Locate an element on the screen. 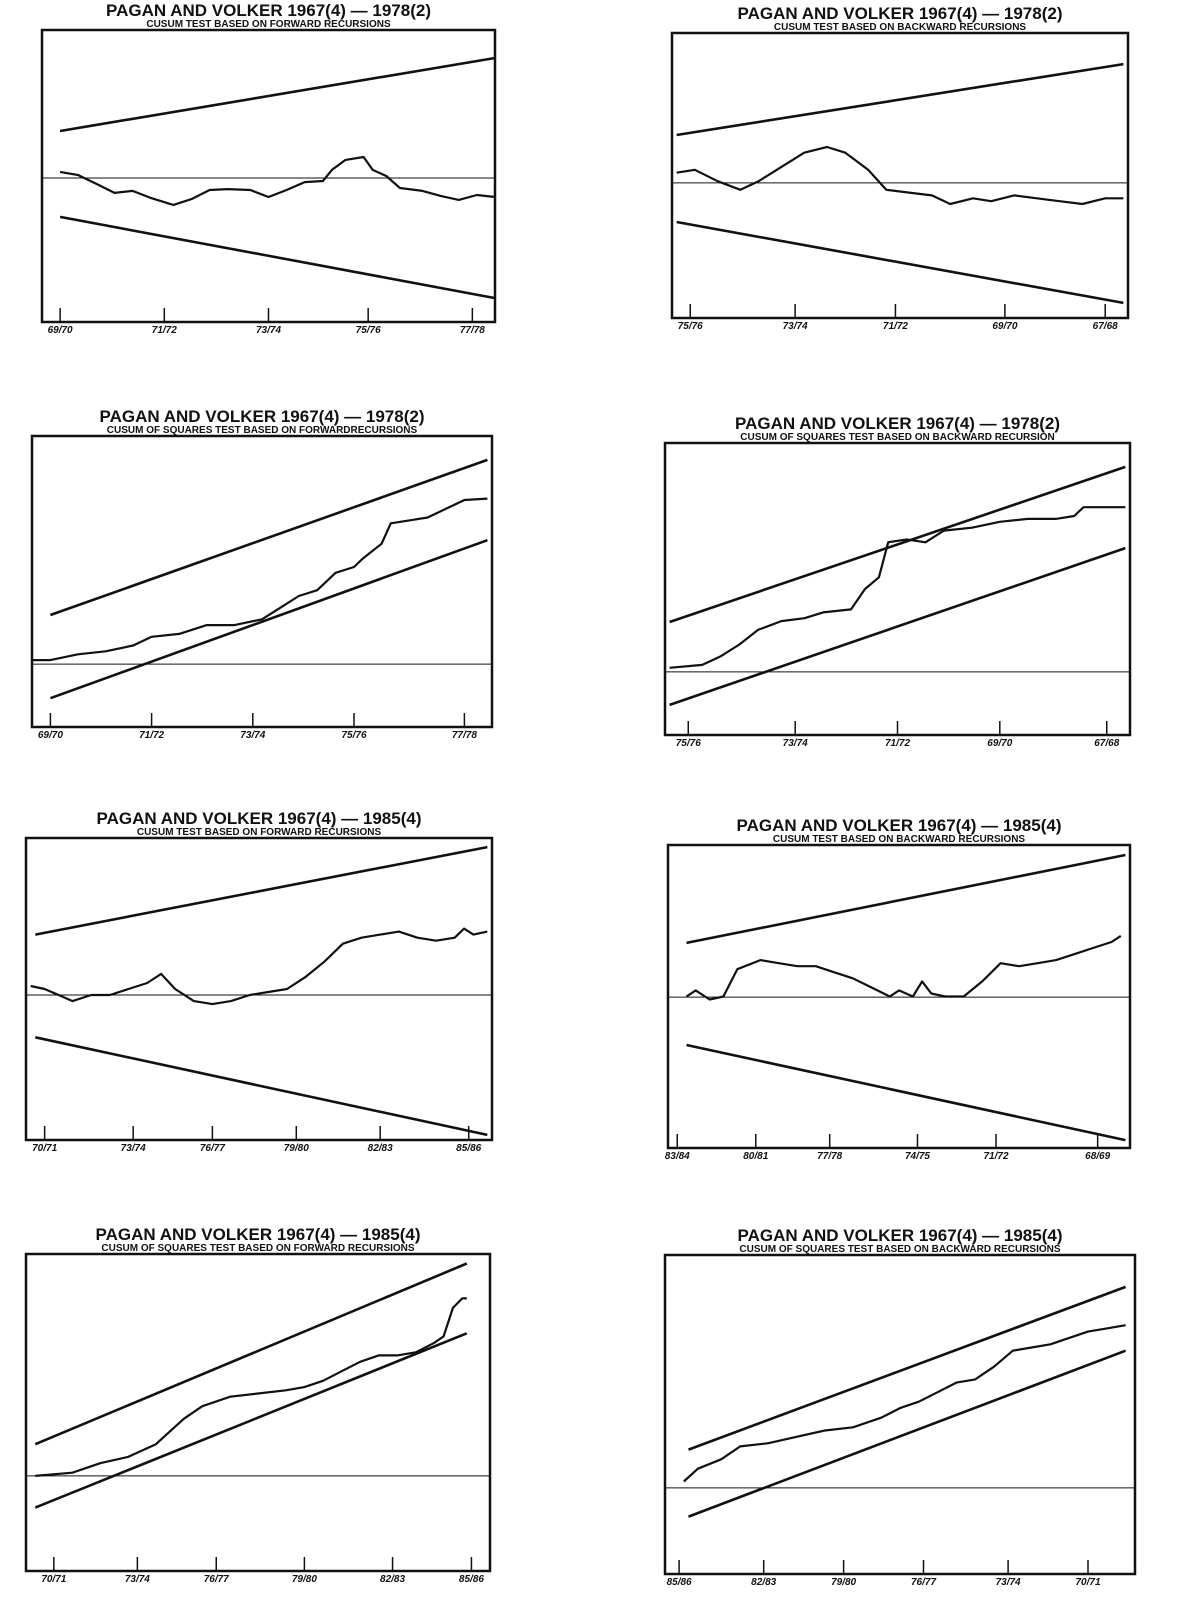 The width and height of the screenshot is (1200, 1609). x-tick-label: 74/75 is located at coordinates (917, 1156).